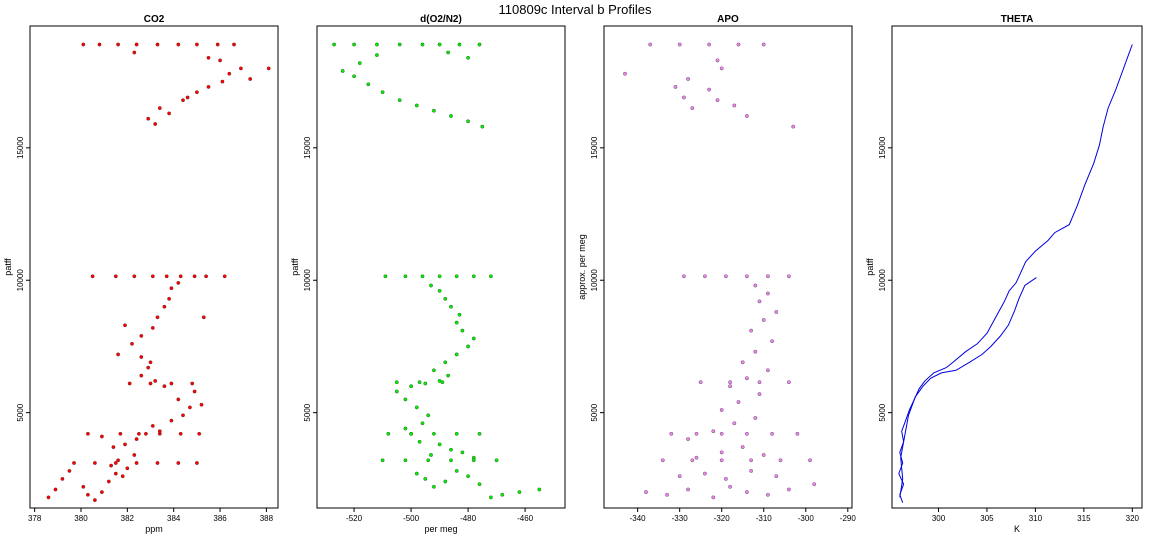 This screenshot has width=1150, height=550. I want to click on x-tick-label: -290, so click(848, 518).